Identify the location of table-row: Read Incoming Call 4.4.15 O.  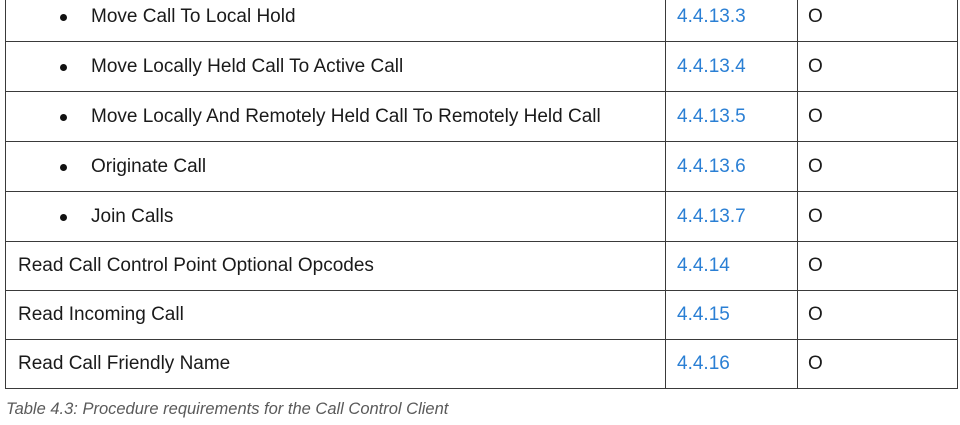
(481, 315).